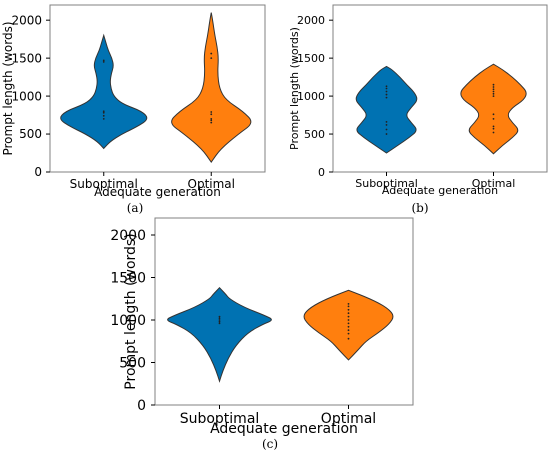 This screenshot has height=456, width=550. What do you see at coordinates (419, 208) in the screenshot?
I see `panel-caption: (b)` at bounding box center [419, 208].